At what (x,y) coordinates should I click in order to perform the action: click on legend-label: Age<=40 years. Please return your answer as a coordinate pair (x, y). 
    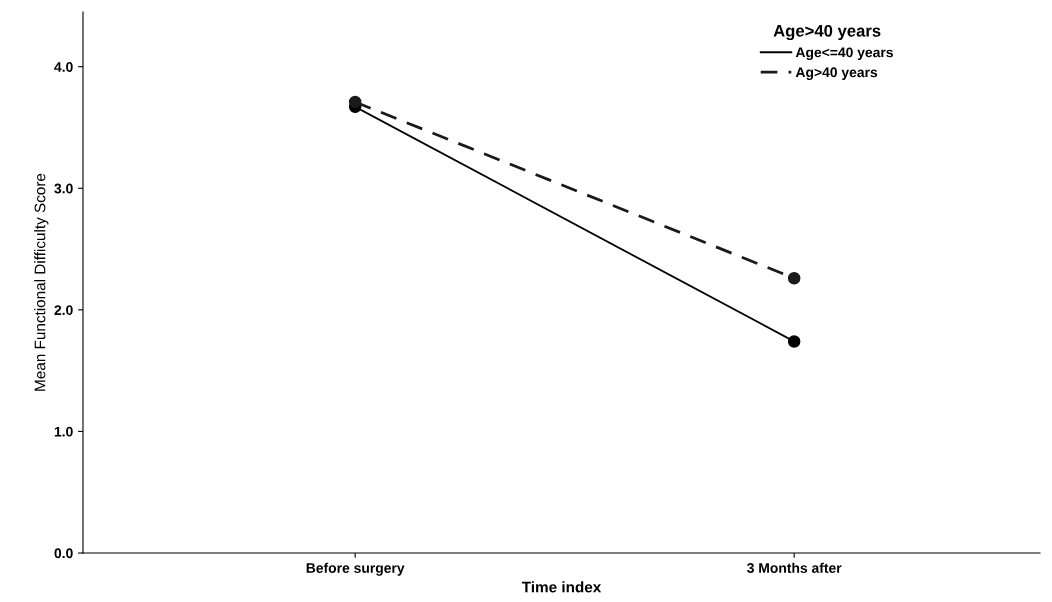
    Looking at the image, I should click on (844, 54).